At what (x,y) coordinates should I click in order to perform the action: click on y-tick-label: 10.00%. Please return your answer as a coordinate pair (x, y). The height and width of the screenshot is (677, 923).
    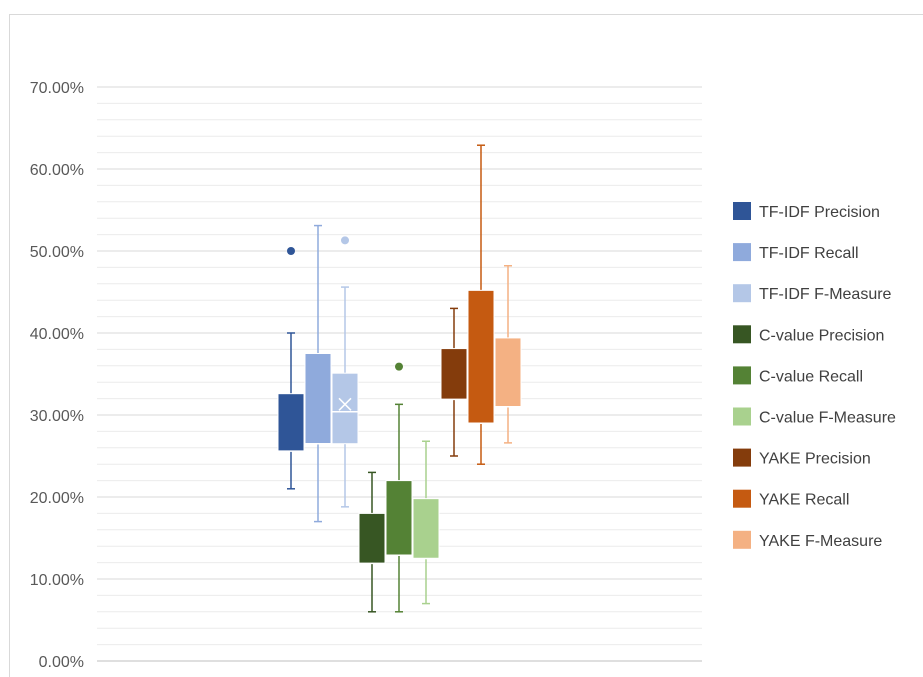
    Looking at the image, I should click on (57, 580).